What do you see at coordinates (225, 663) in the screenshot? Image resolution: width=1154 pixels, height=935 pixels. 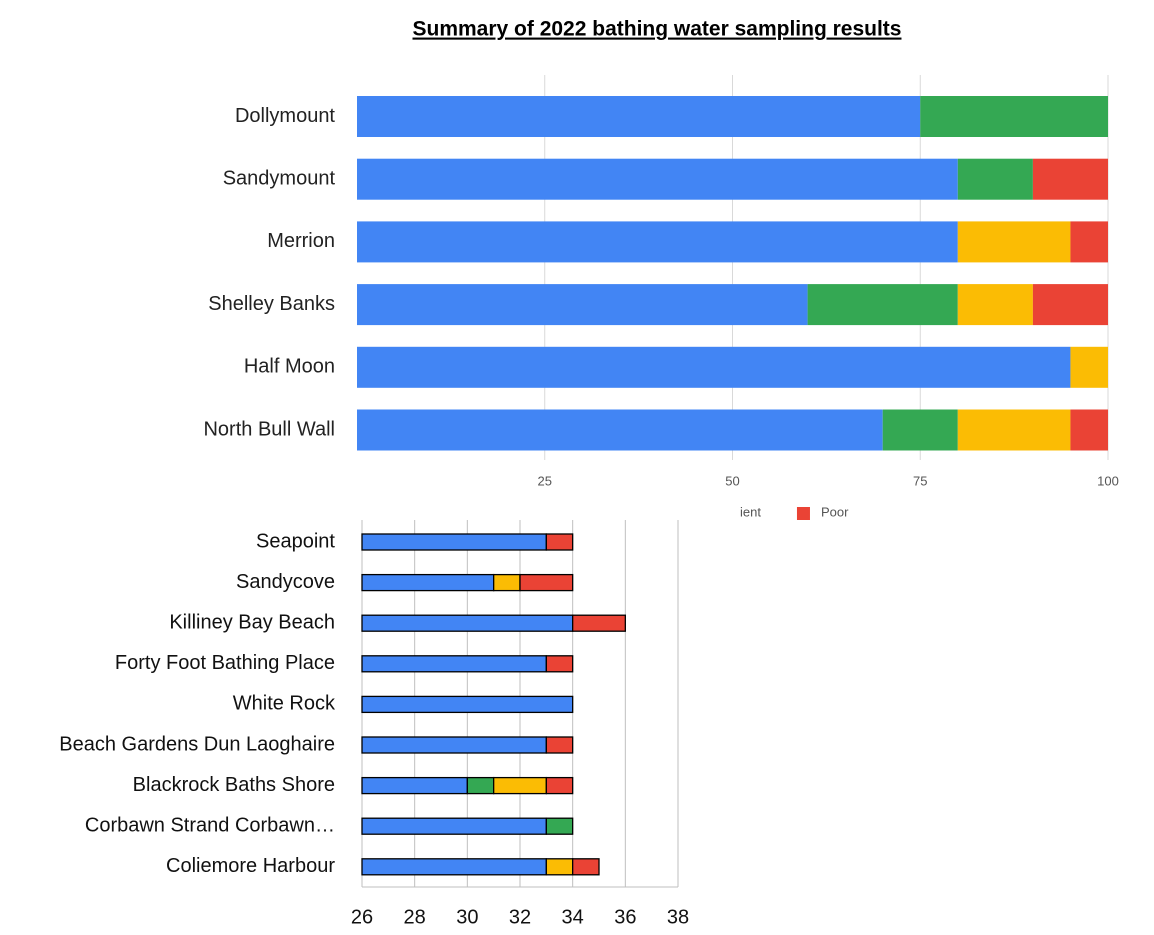 I see `y-tick-label: Forty Foot Bathing Place` at bounding box center [225, 663].